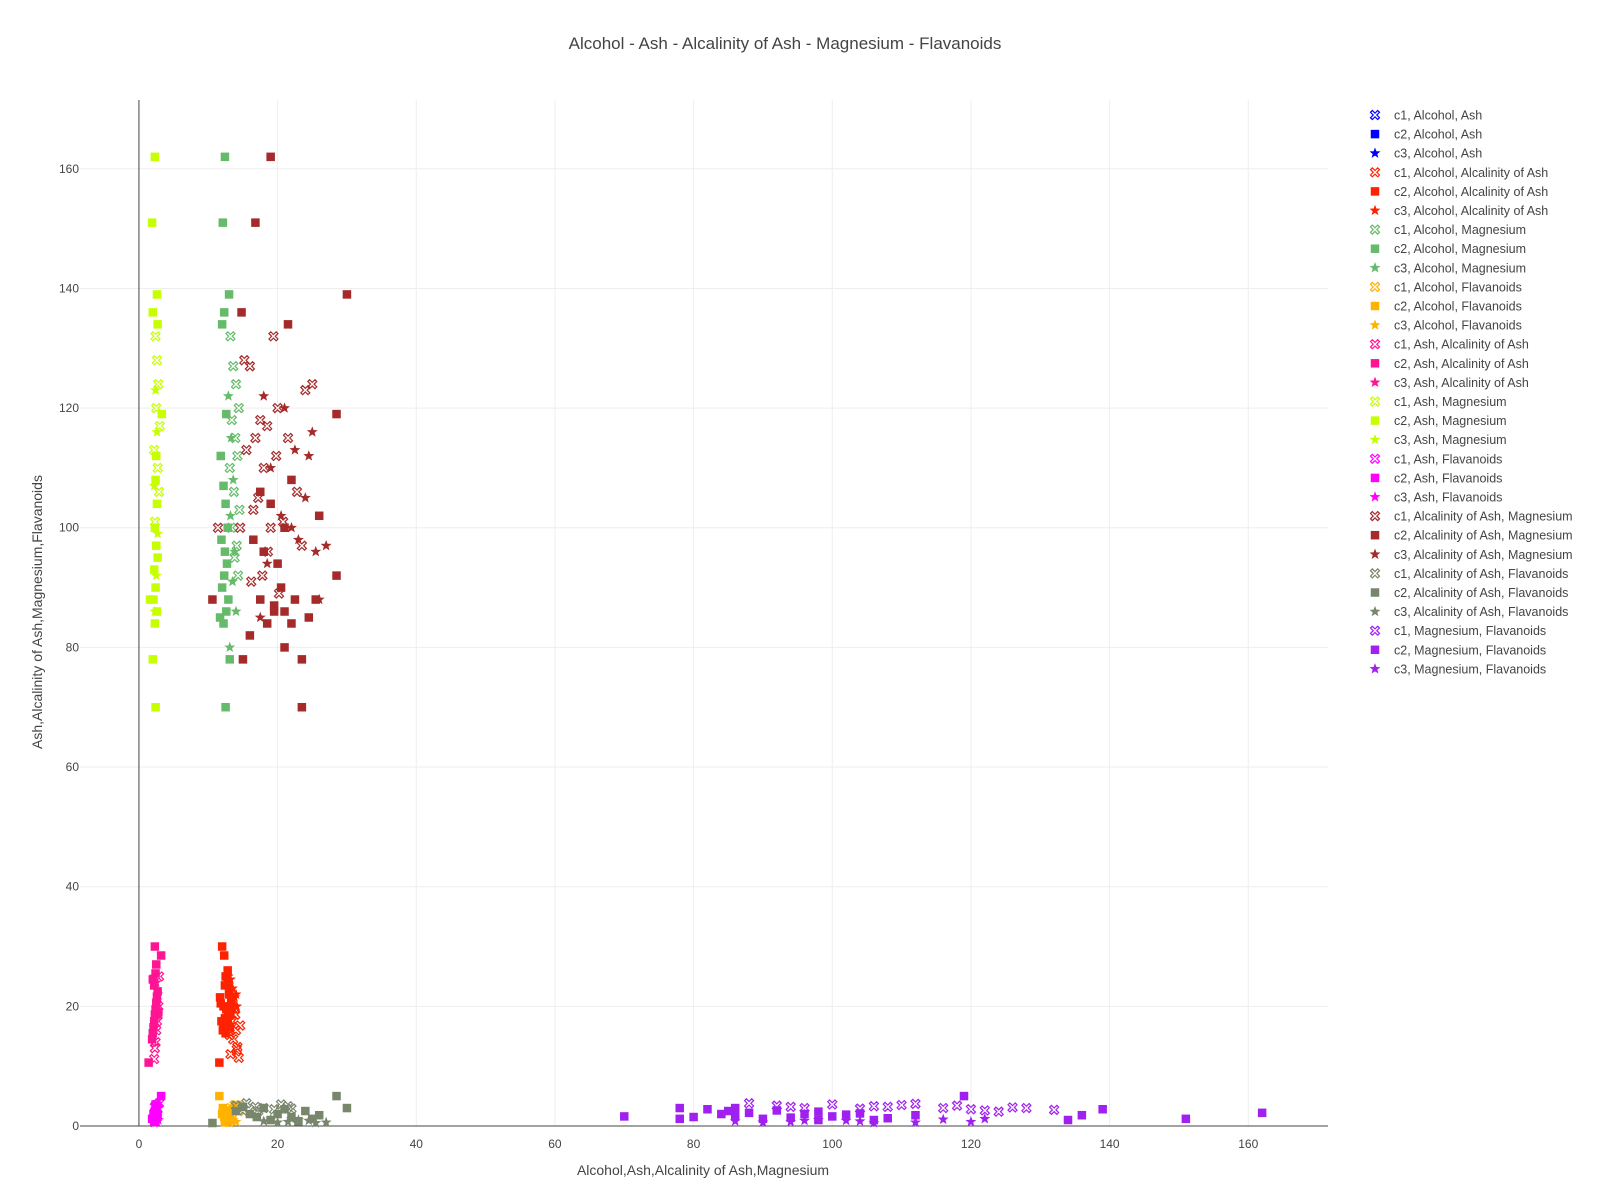  What do you see at coordinates (1438, 421) in the screenshot?
I see `legend-item: c2, Ash, Magnesium` at bounding box center [1438, 421].